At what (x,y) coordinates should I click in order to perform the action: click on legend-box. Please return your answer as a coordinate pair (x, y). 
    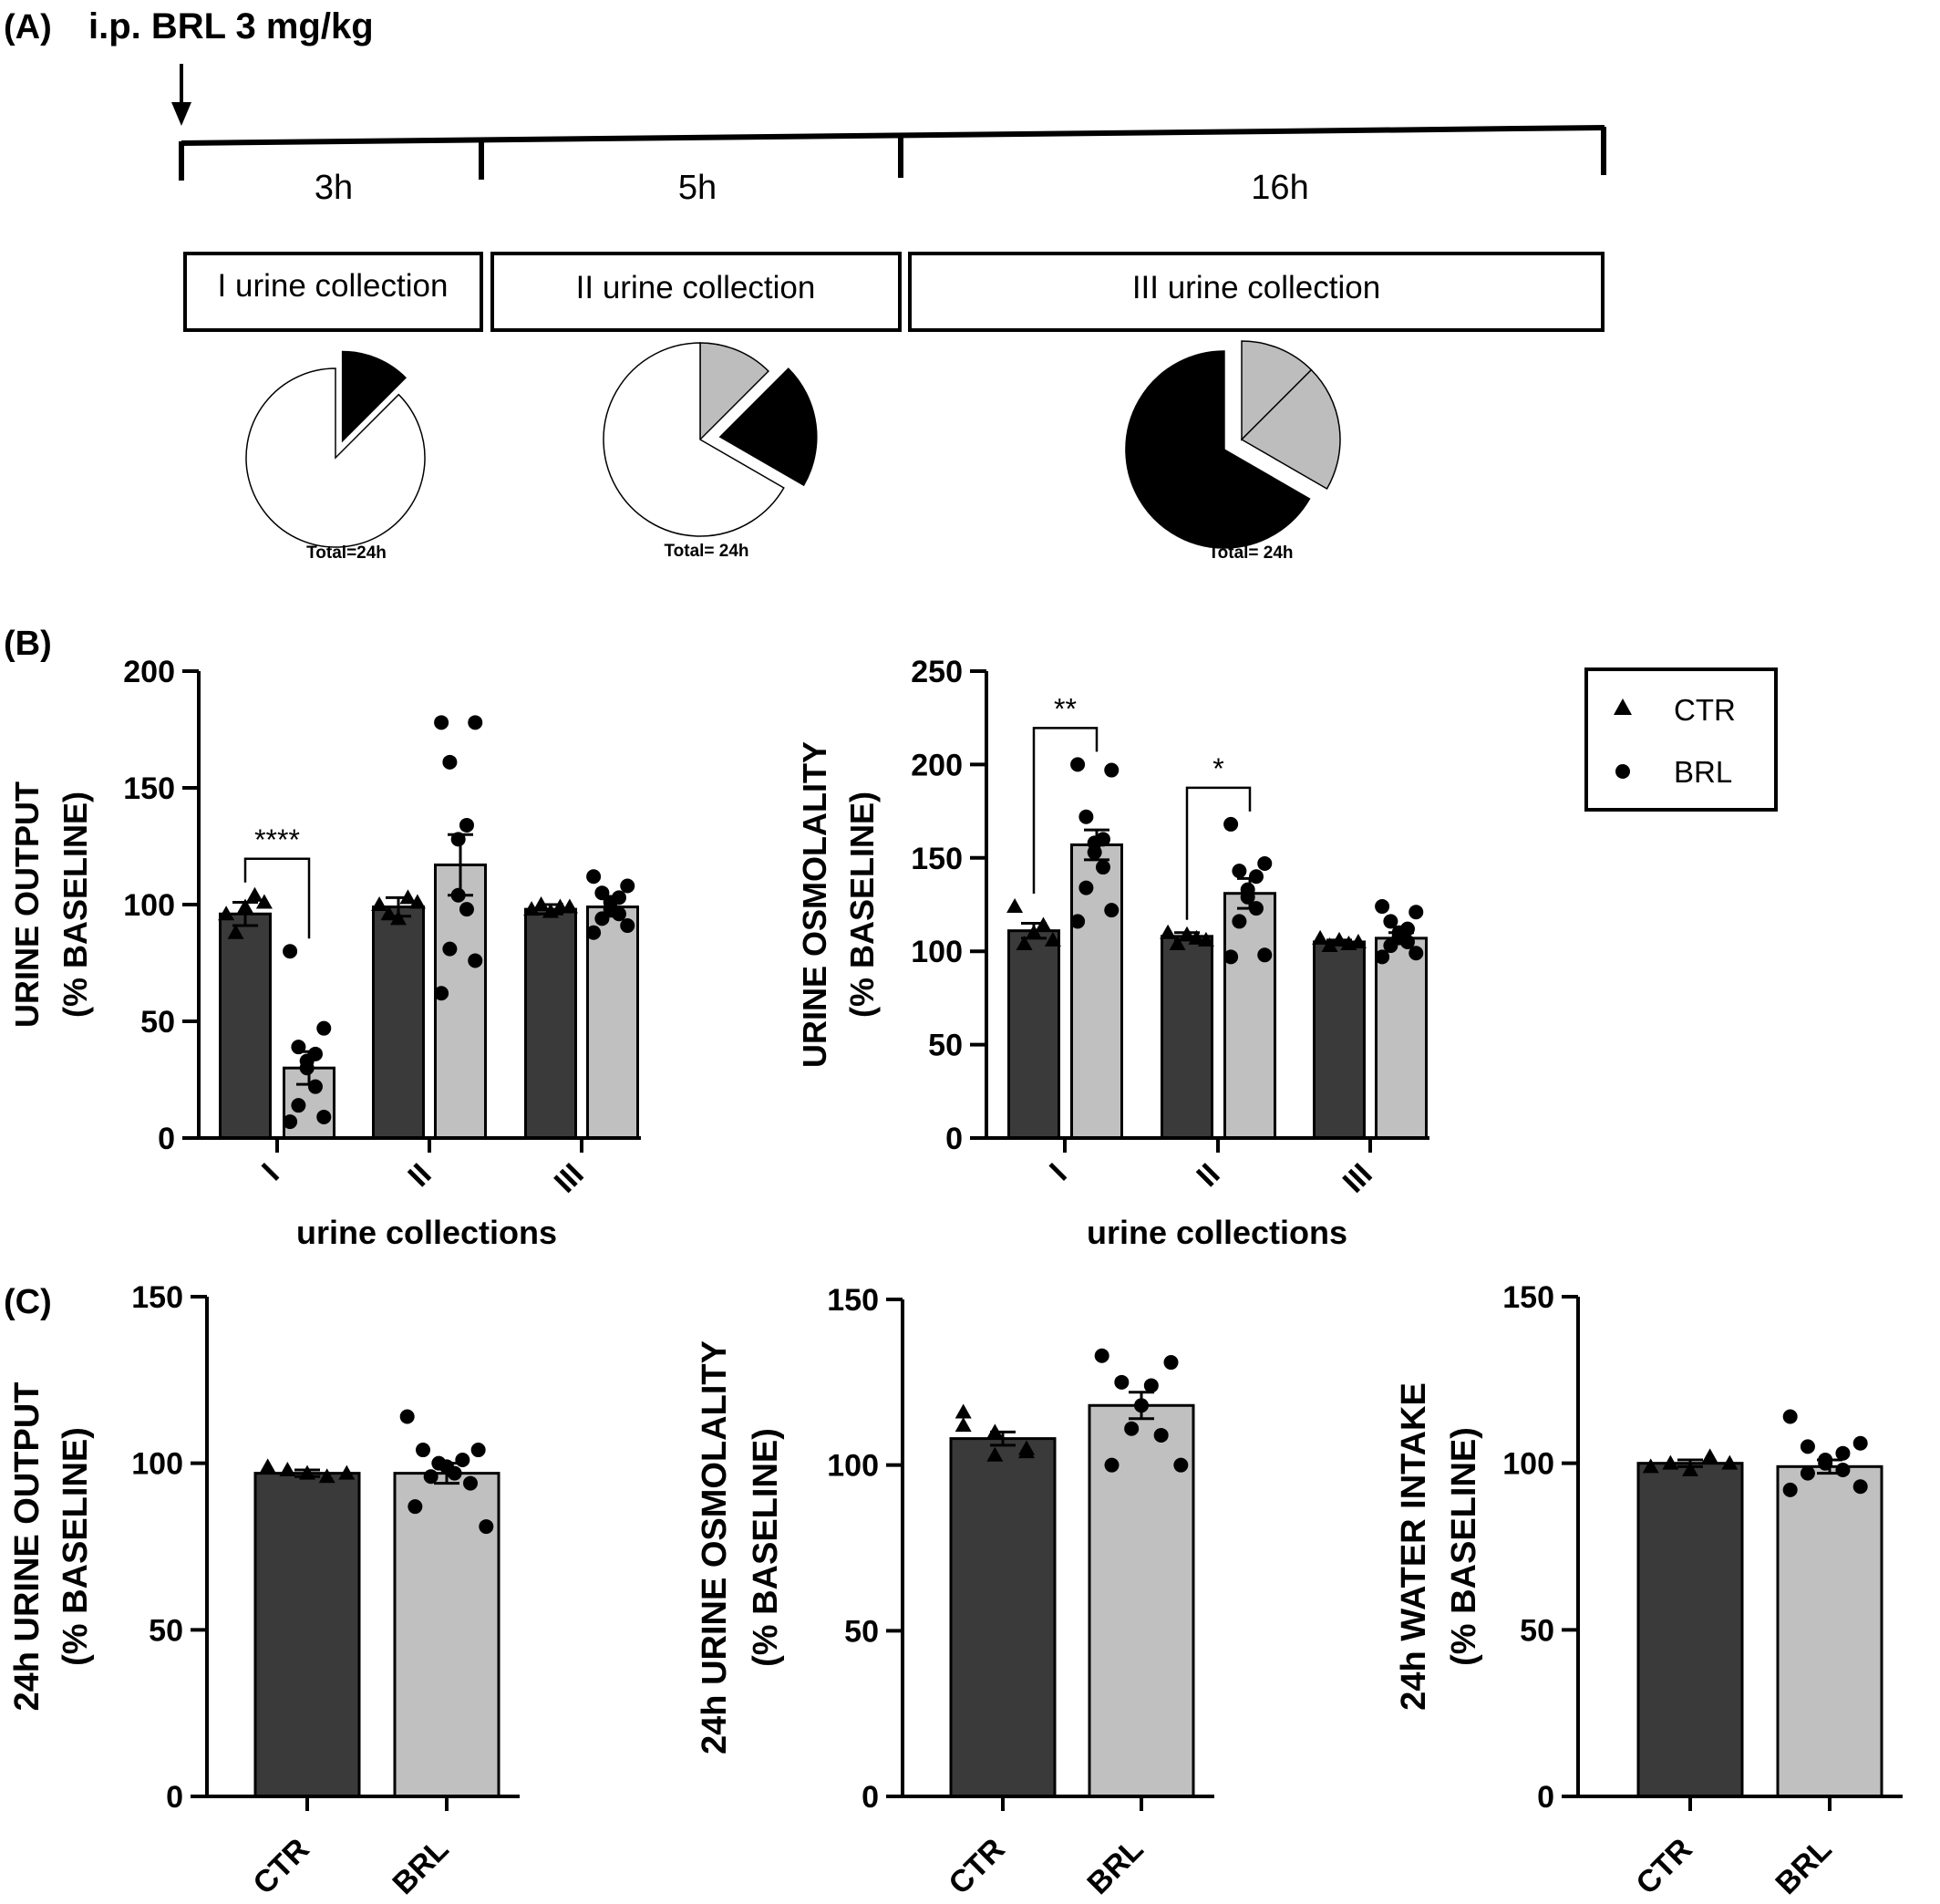
    Looking at the image, I should click on (1681, 740).